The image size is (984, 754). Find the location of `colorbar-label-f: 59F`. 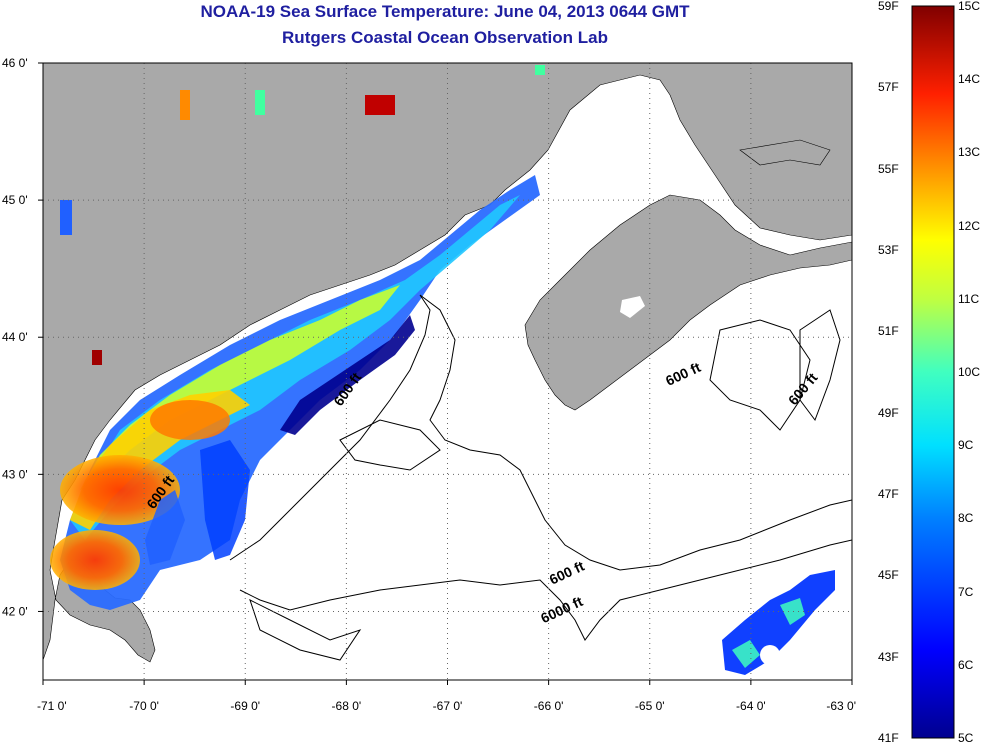

colorbar-label-f: 59F is located at coordinates (888, 6).